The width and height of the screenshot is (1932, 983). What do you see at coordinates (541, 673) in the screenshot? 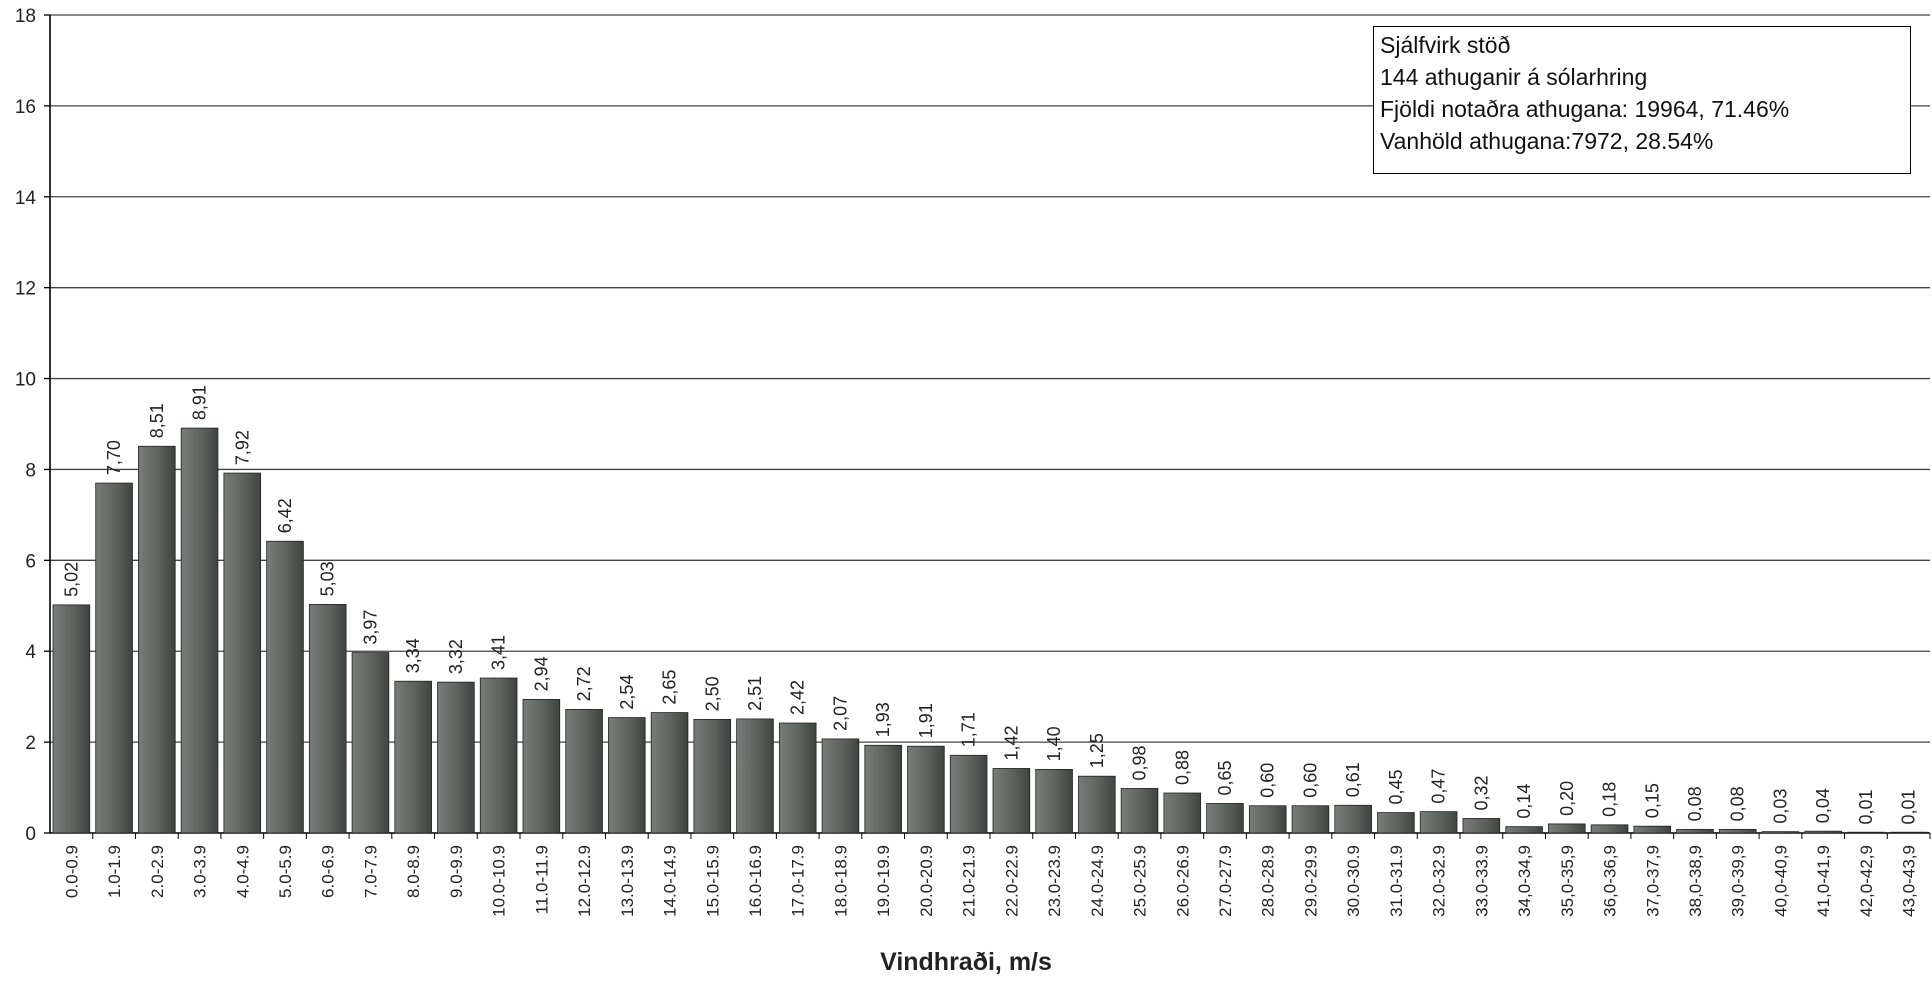
I see `data-label: 2,94` at bounding box center [541, 673].